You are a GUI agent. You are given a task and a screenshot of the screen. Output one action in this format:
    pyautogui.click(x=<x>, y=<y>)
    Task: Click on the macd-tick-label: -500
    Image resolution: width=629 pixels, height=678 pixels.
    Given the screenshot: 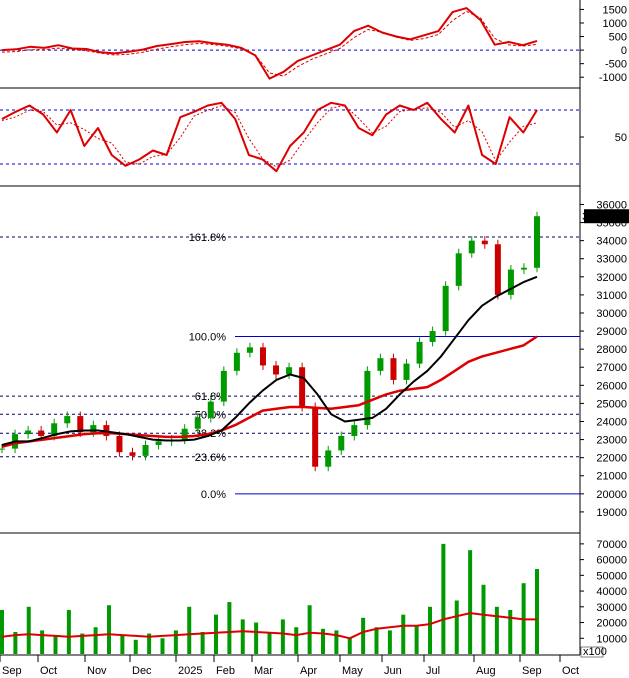 What is the action you would take?
    pyautogui.click(x=616, y=65)
    